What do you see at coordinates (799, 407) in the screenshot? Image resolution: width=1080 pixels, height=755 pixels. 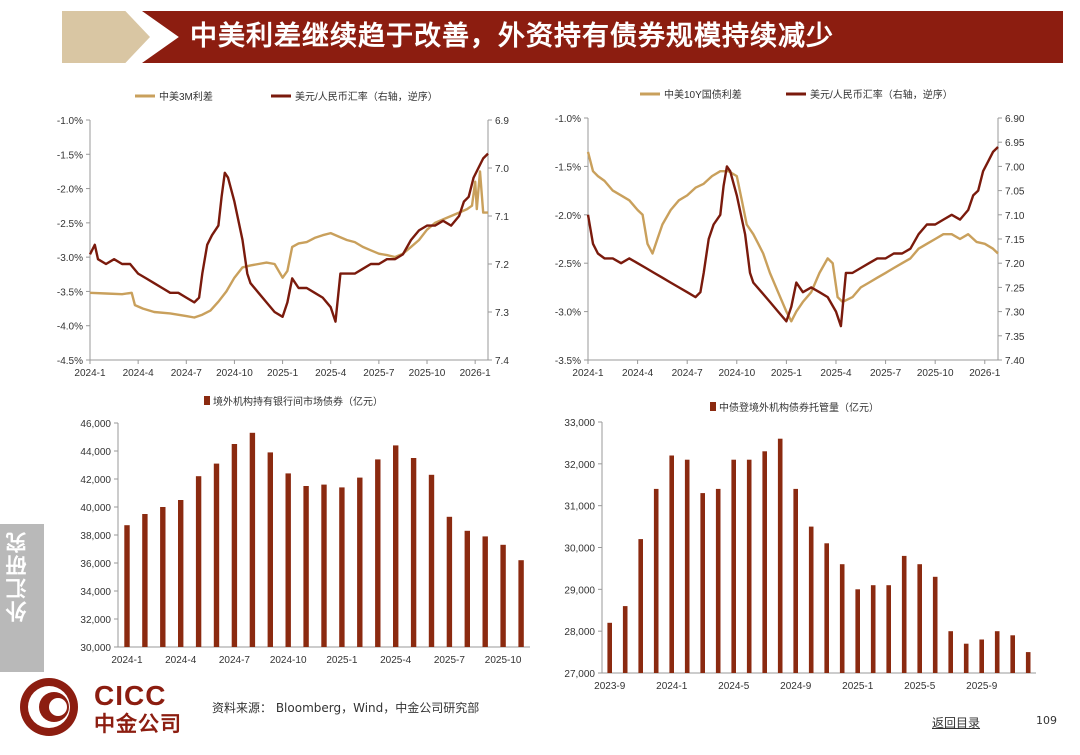 I see `legend-label-bar: 中债登境外机构债券托管量（亿元）` at bounding box center [799, 407].